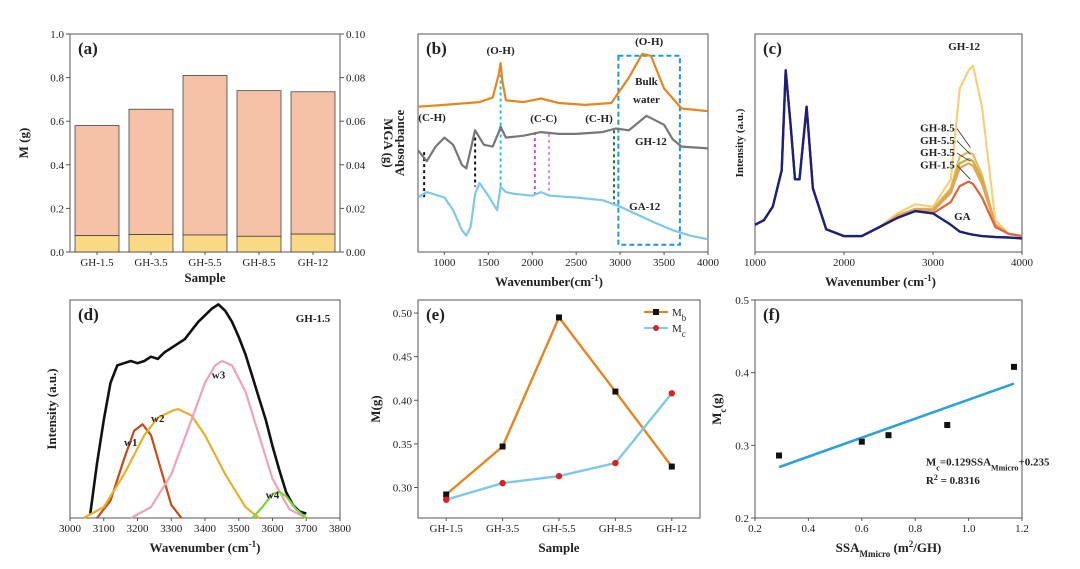 This screenshot has width=1080, height=569. Describe the element at coordinates (273, 495) in the screenshot. I see `peak-label: w4` at that location.